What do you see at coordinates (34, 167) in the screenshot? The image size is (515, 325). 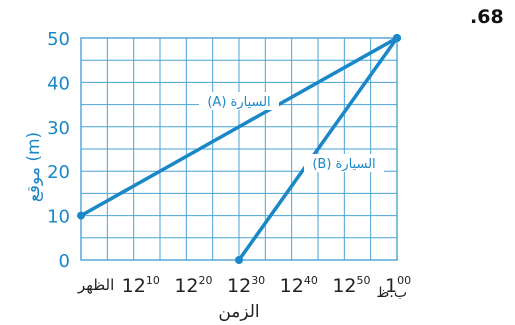 I see `y-axis-title: موقع (m)` at bounding box center [34, 167].